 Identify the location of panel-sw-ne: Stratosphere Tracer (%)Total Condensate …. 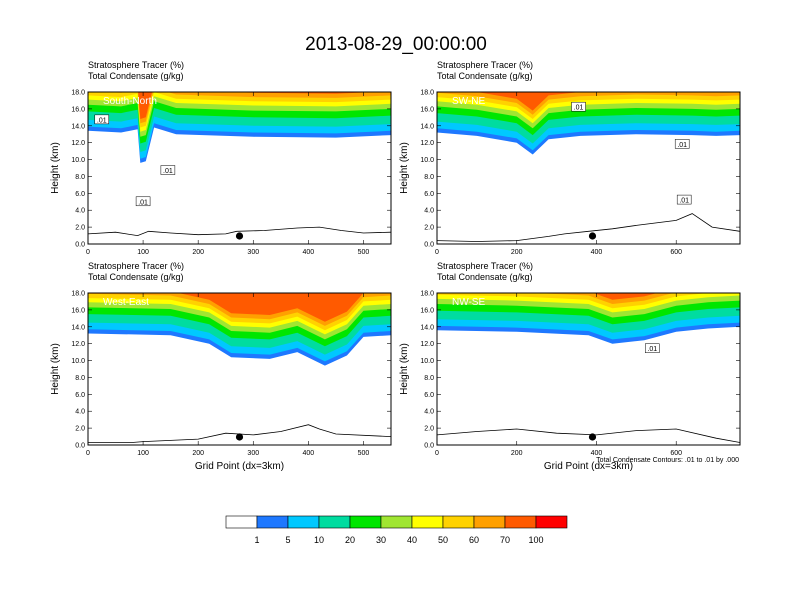
(570, 158).